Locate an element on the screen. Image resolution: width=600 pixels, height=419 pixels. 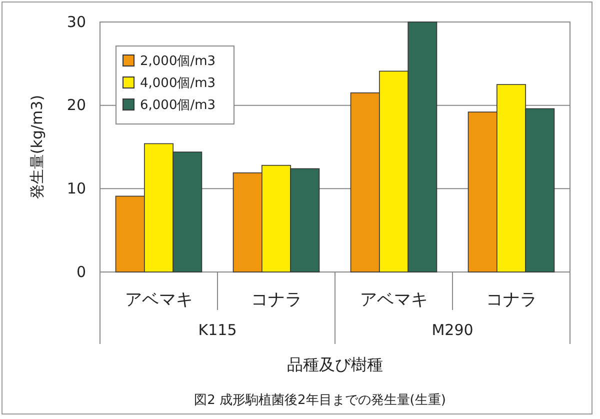
y-tick-label: 10 is located at coordinates (76, 188).